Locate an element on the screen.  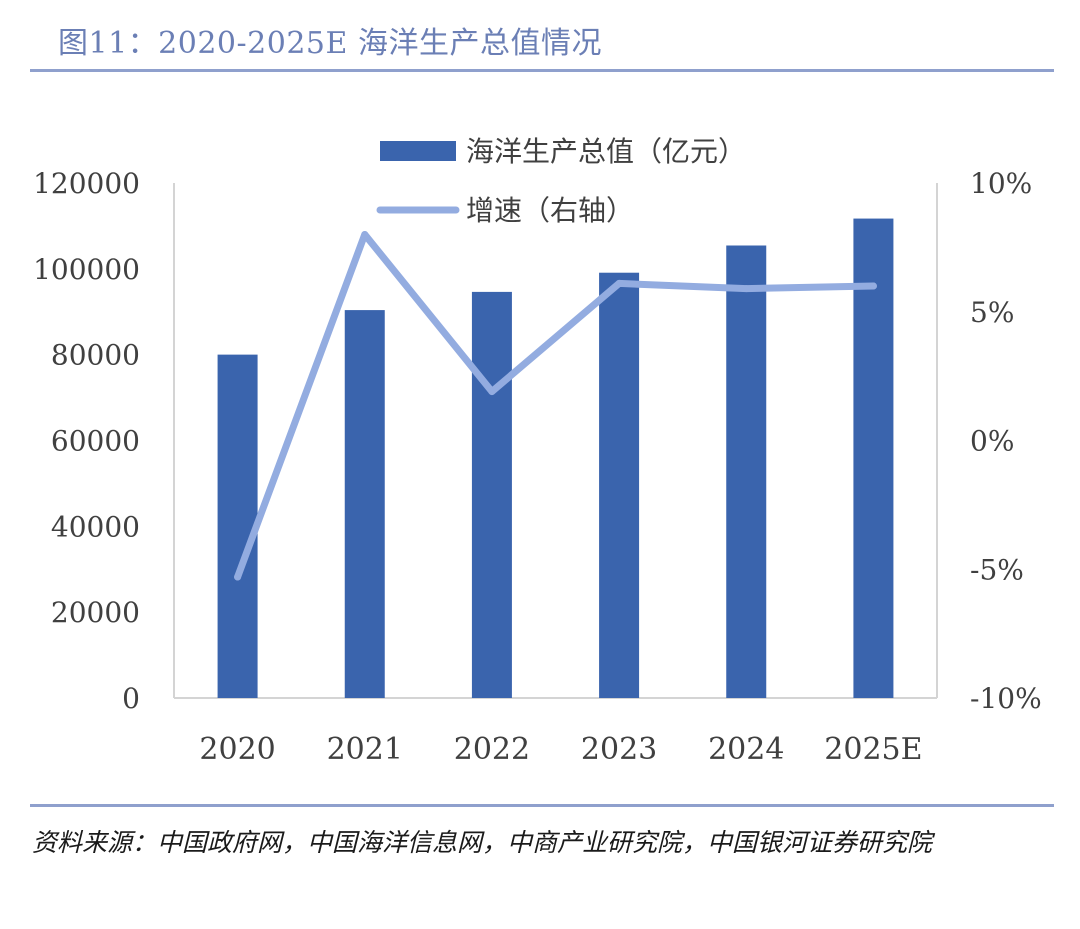
legend-bar-label: 海洋生产总值（亿元） is located at coordinates (606, 151).